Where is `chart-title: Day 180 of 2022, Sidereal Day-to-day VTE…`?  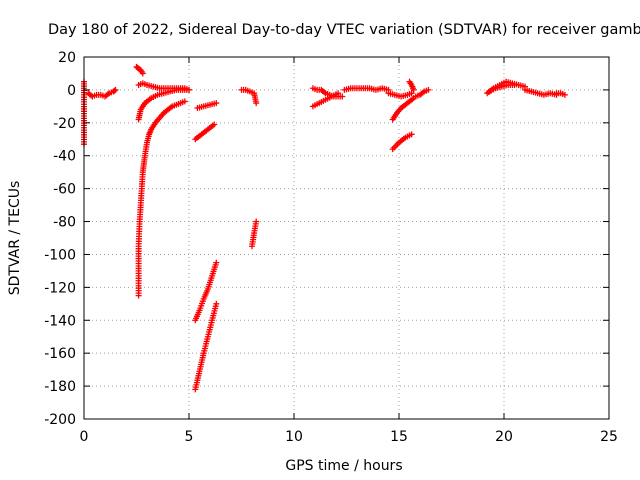 chart-title: Day 180 of 2022, Sidereal Day-to-day VTE… is located at coordinates (344, 30).